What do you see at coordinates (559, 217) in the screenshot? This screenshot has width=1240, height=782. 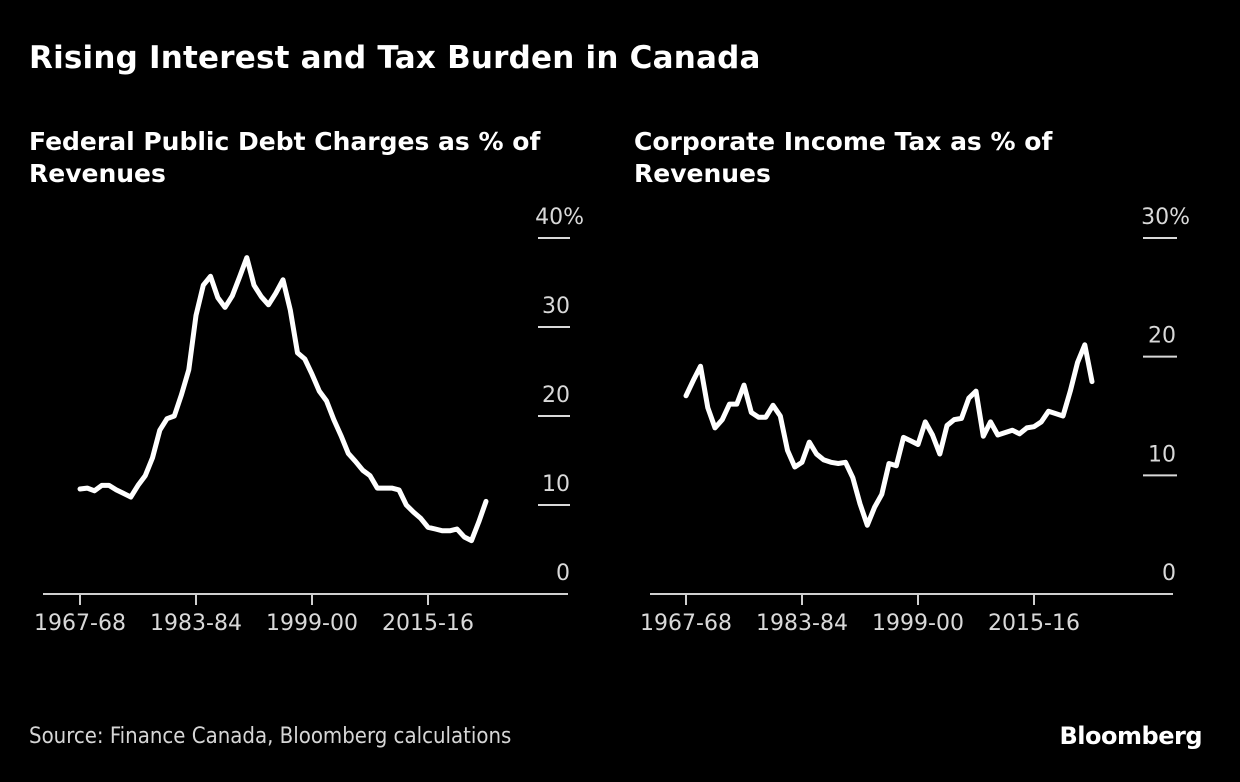 I see `y-tick-label: 40%` at bounding box center [559, 217].